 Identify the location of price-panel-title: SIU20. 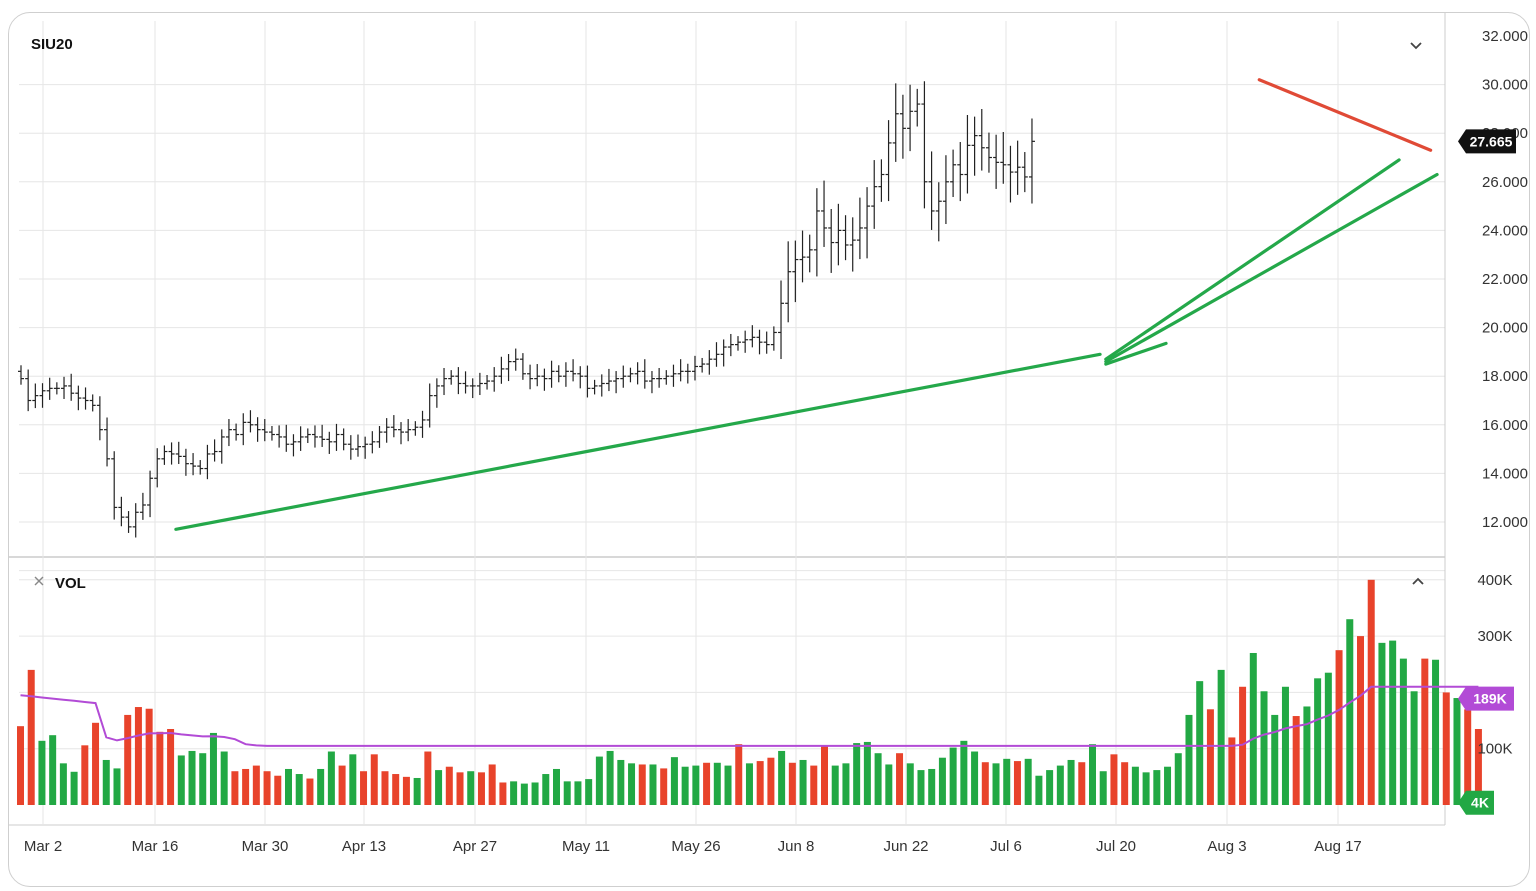
(52, 44).